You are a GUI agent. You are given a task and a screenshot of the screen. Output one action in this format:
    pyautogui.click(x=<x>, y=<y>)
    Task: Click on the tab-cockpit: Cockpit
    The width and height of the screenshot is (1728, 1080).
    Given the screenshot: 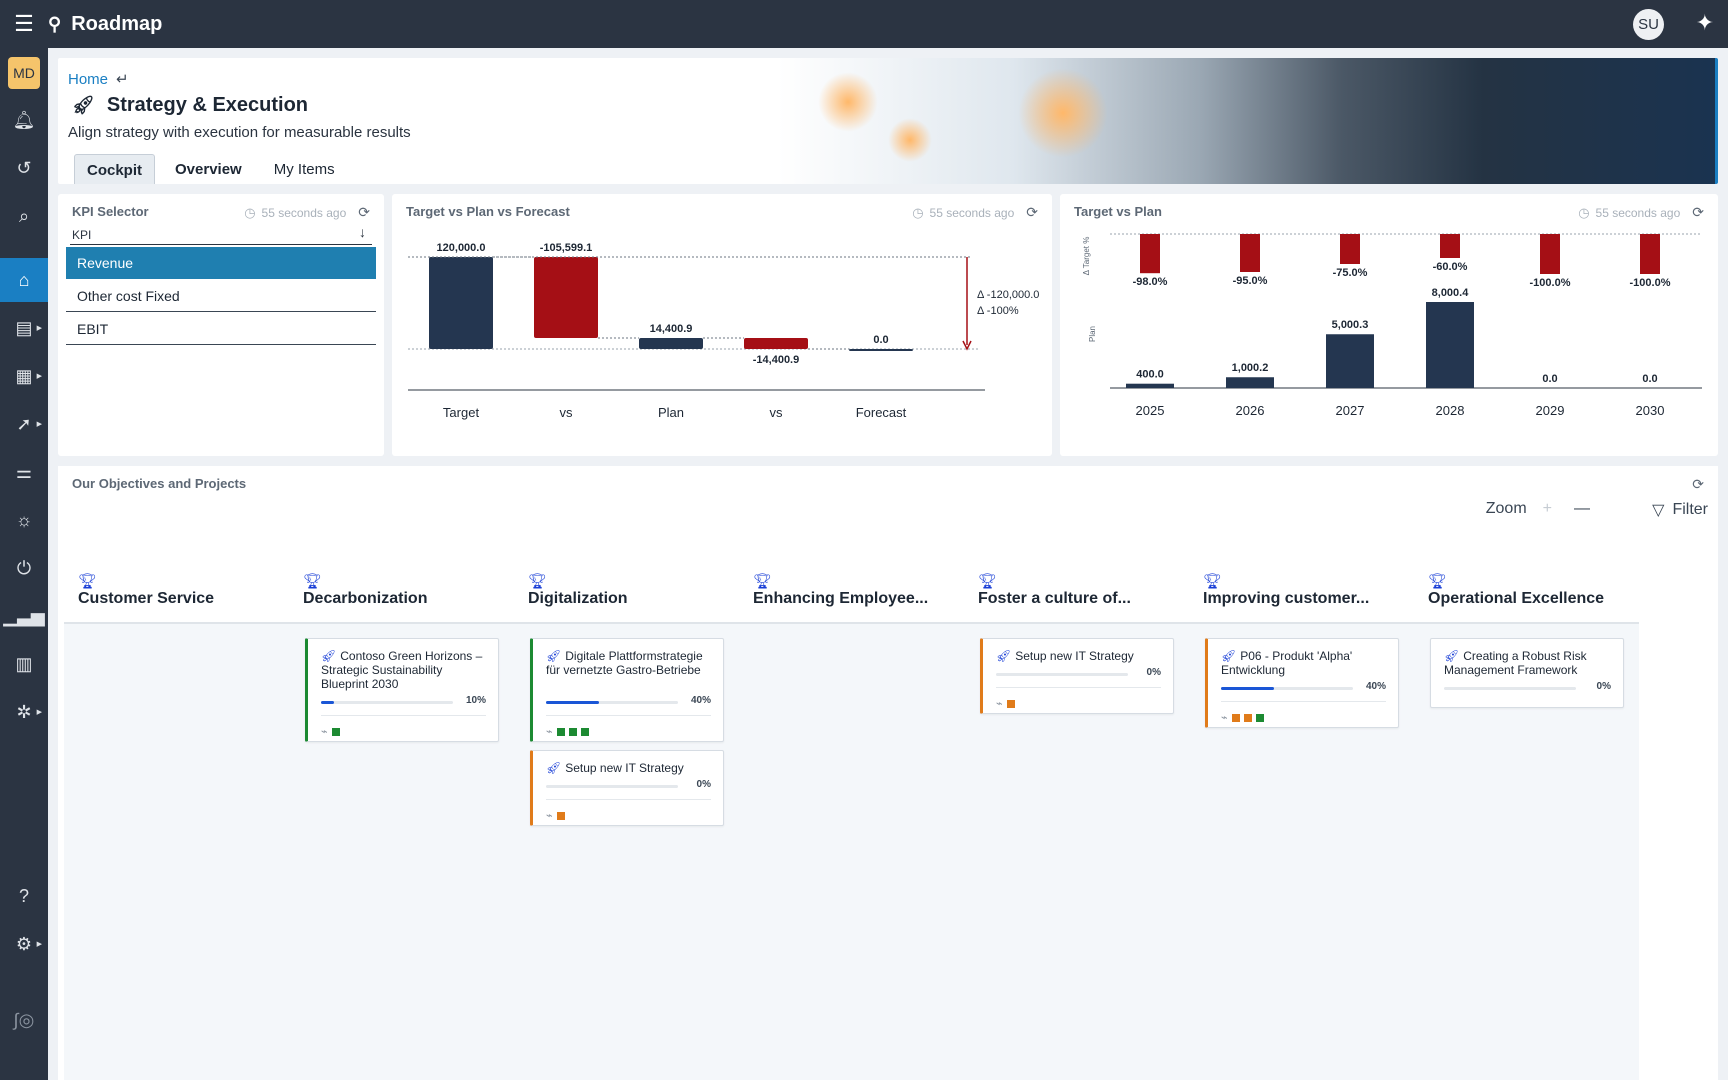 What is the action you would take?
    pyautogui.click(x=115, y=169)
    